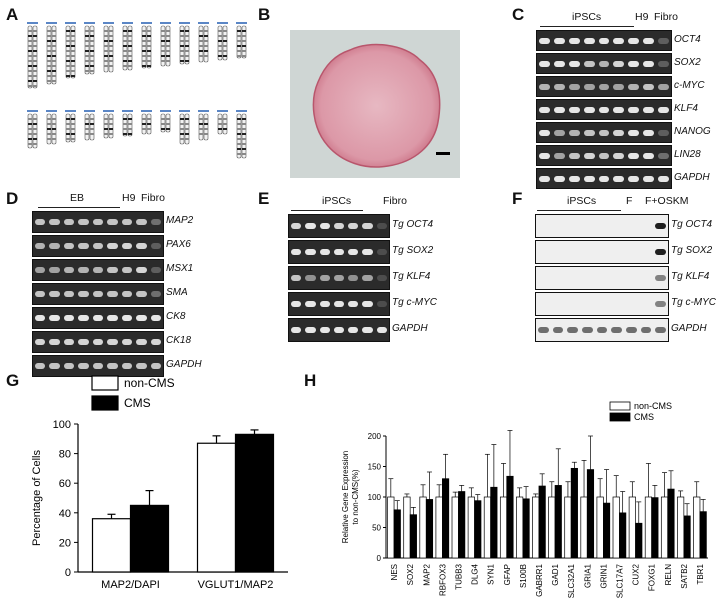 This screenshot has height=608, width=719. What do you see at coordinates (178, 244) in the screenshot?
I see `gel-row-label: PAX6` at bounding box center [178, 244].